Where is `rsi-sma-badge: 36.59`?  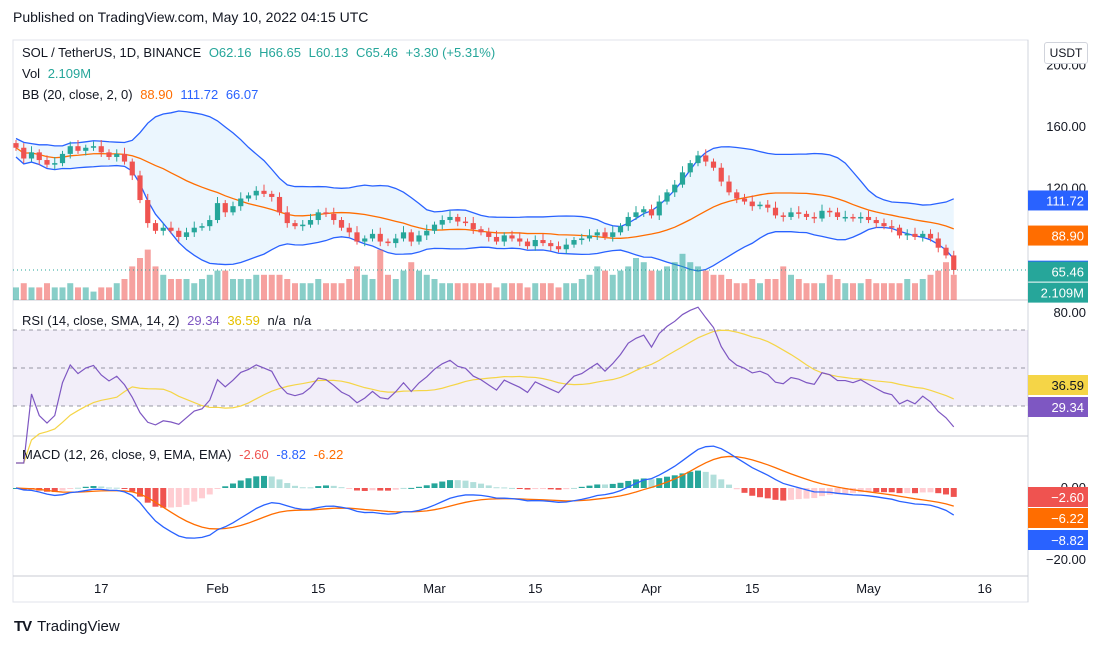
rsi-sma-badge: 36.59 is located at coordinates (1067, 385).